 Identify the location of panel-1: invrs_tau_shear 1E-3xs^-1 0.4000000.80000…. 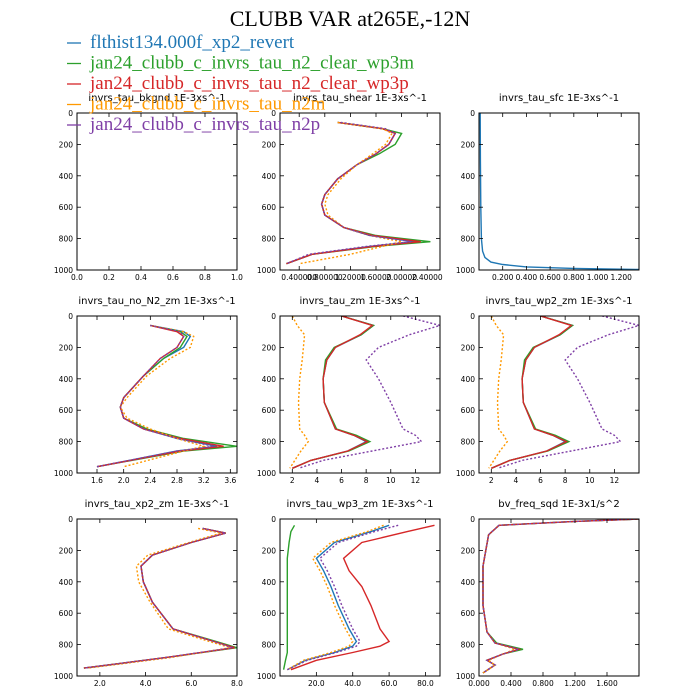
(350, 187).